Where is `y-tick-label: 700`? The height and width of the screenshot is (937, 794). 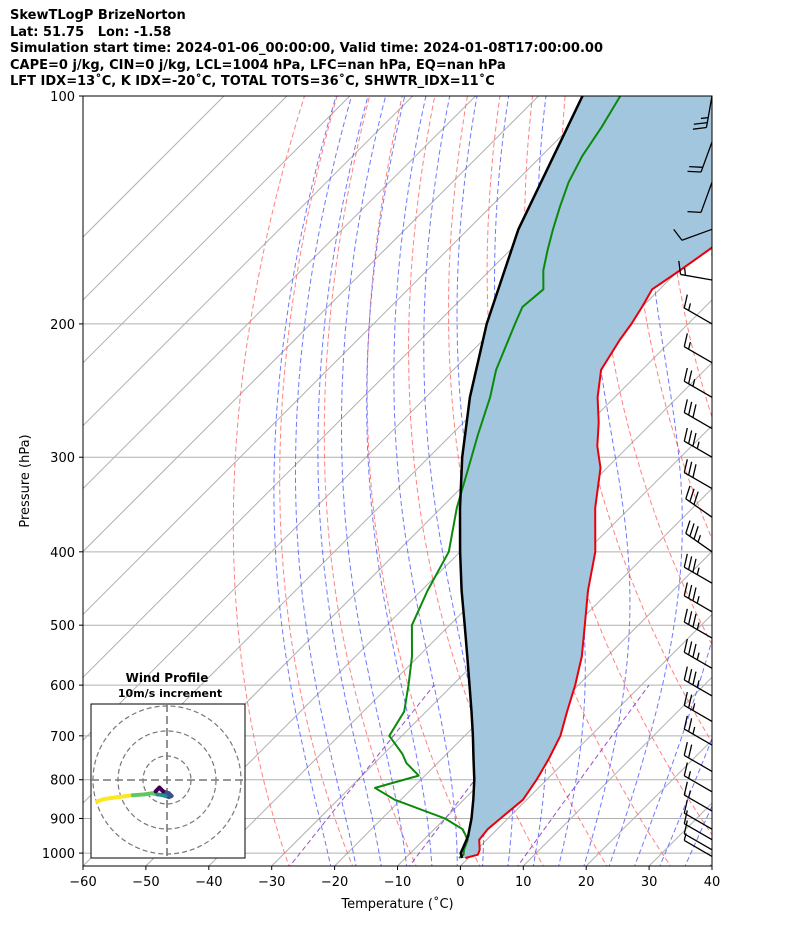
y-tick-label: 700 is located at coordinates (62, 737).